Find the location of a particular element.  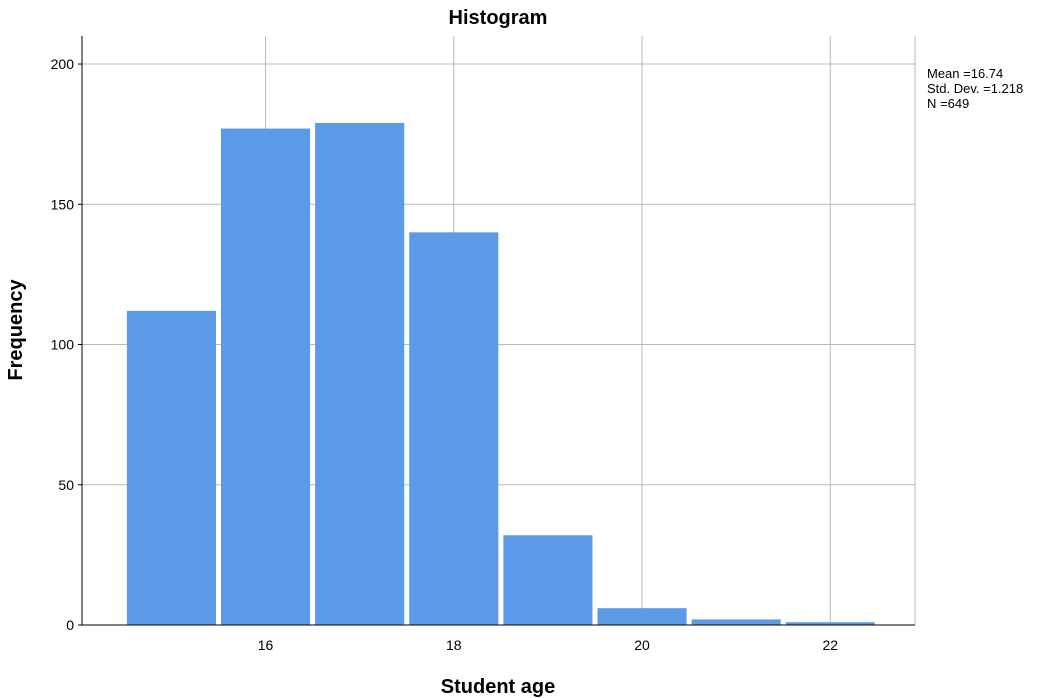

x-axis-label: Student age is located at coordinates (498, 687).